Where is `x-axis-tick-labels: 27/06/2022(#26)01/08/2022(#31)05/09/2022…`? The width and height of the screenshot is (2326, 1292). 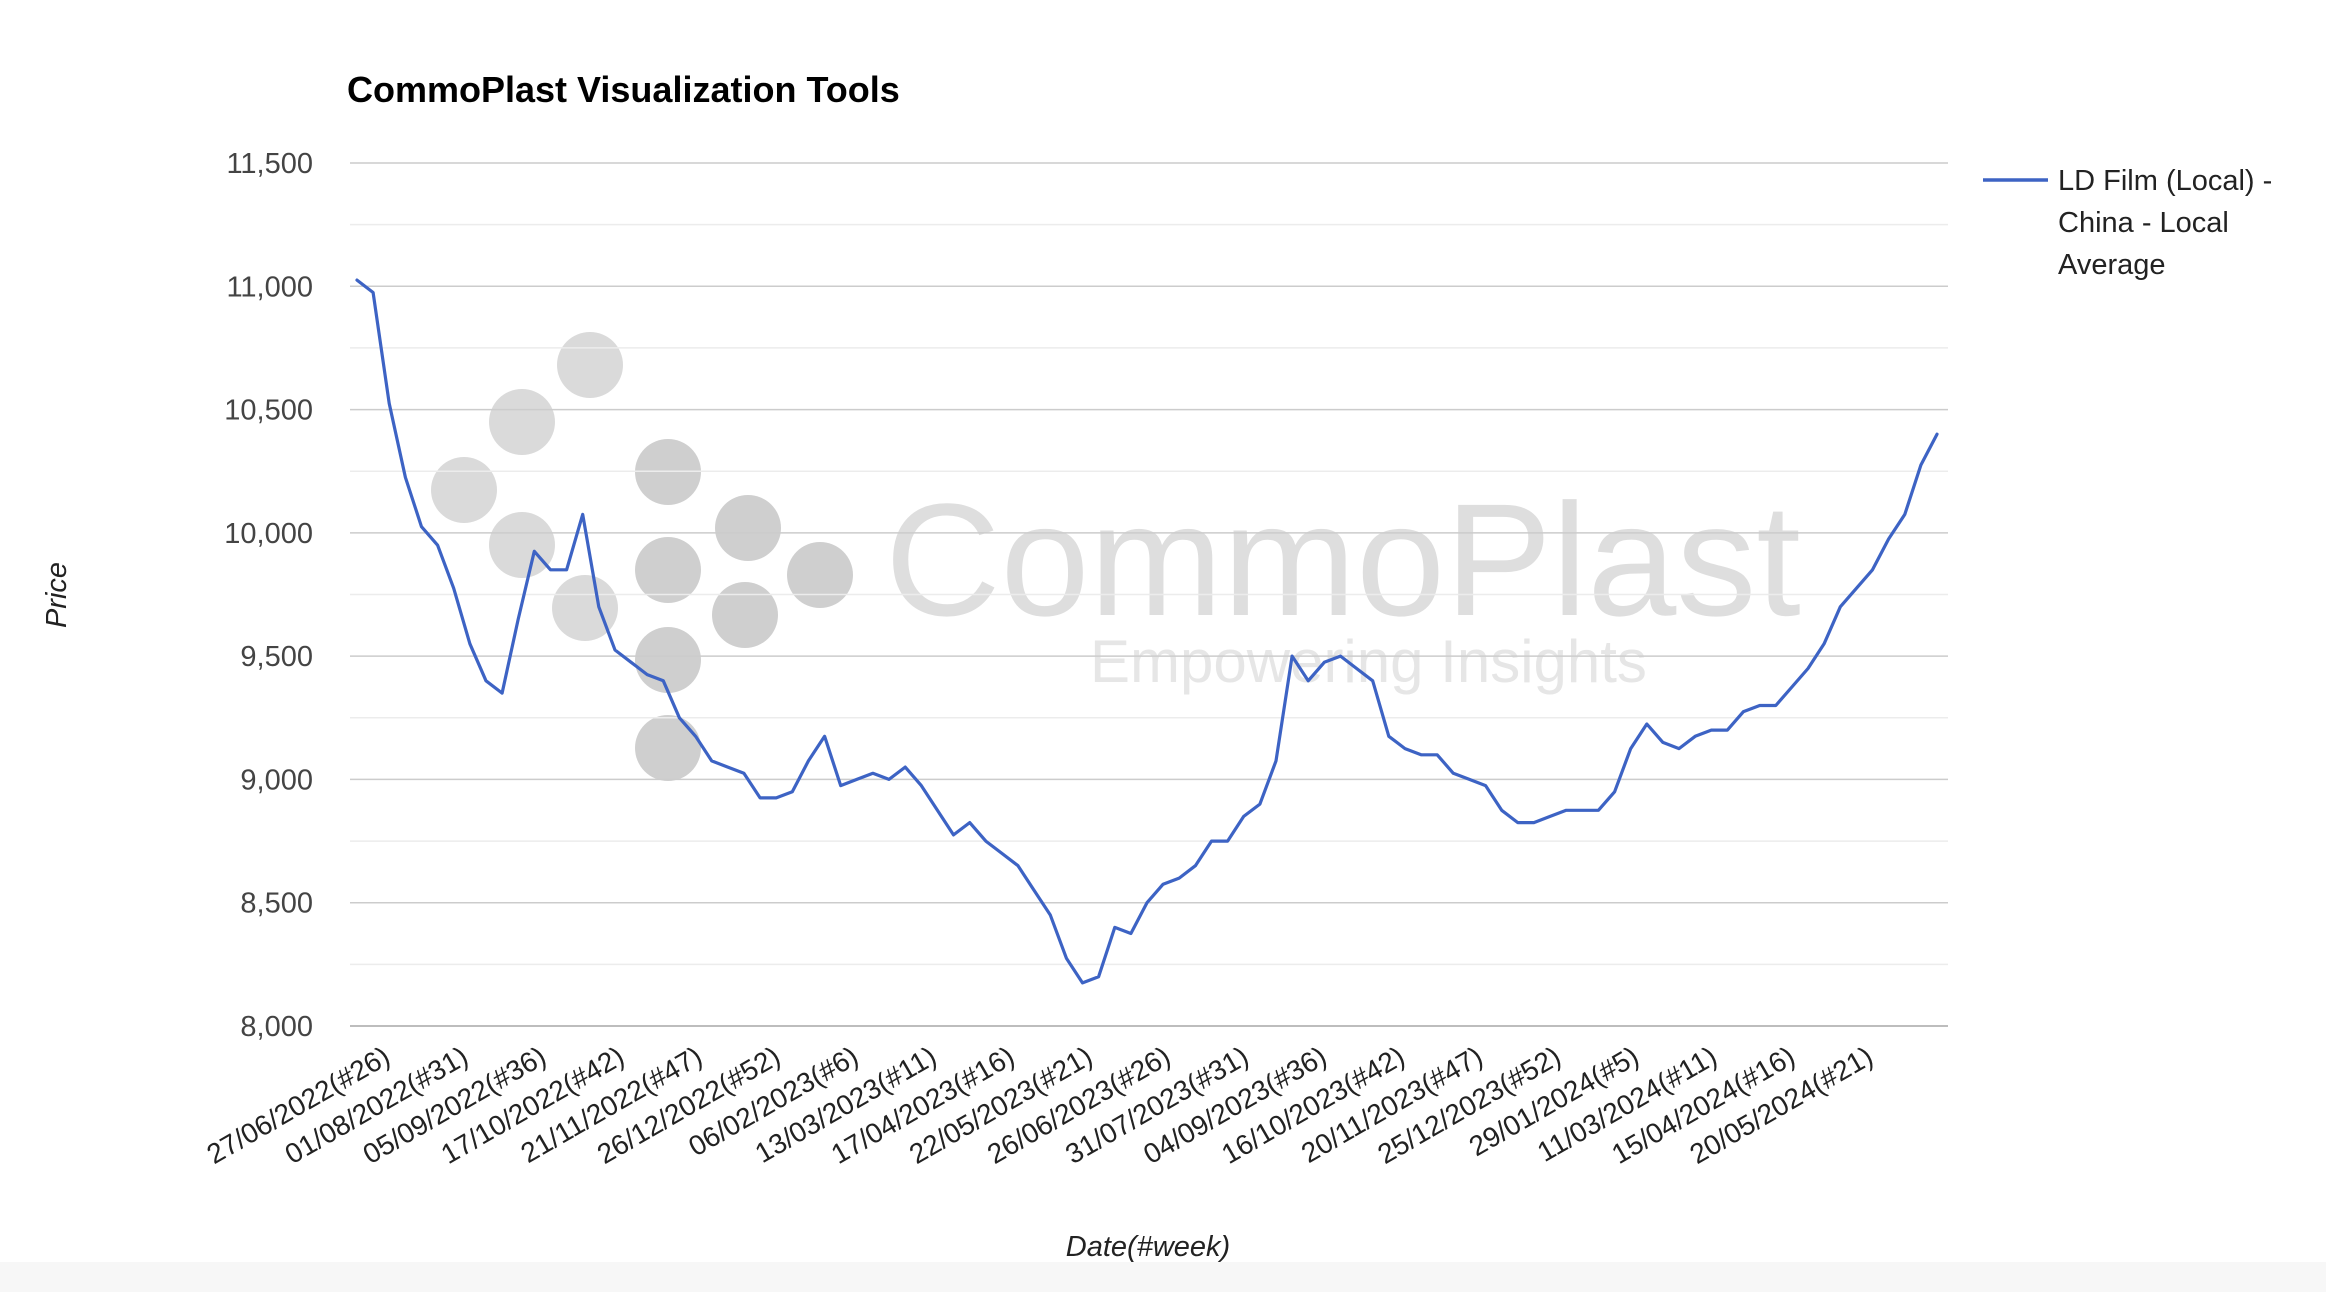
x-axis-tick-labels: 27/06/2022(#26)01/08/2022(#31)05/09/2022… is located at coordinates (1040, 1105).